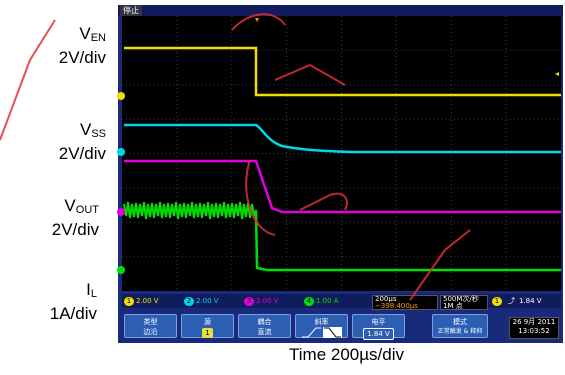  I want to click on vout-label: VOUT 2V/div, so click(49, 218).